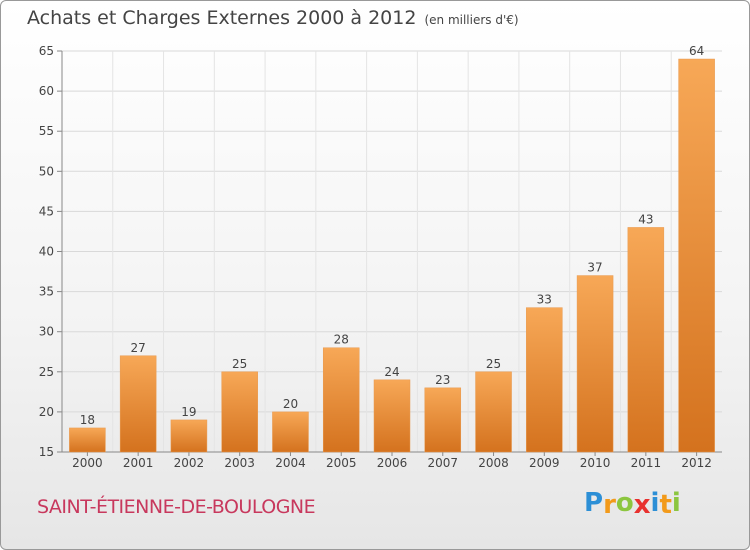 The image size is (750, 550). Describe the element at coordinates (624, 503) in the screenshot. I see `logo-letter: o` at that location.